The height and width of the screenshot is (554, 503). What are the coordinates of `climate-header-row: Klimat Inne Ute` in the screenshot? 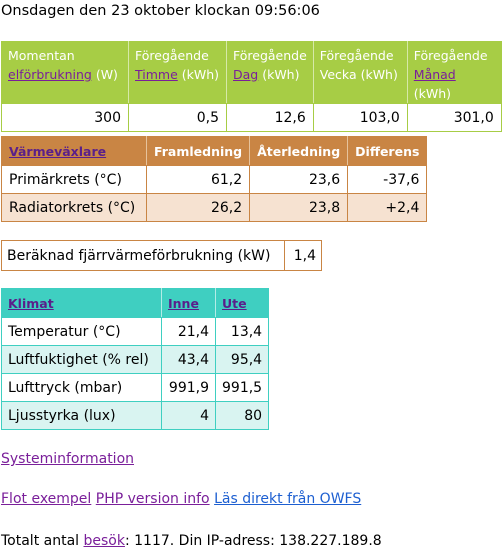 It's located at (135, 303).